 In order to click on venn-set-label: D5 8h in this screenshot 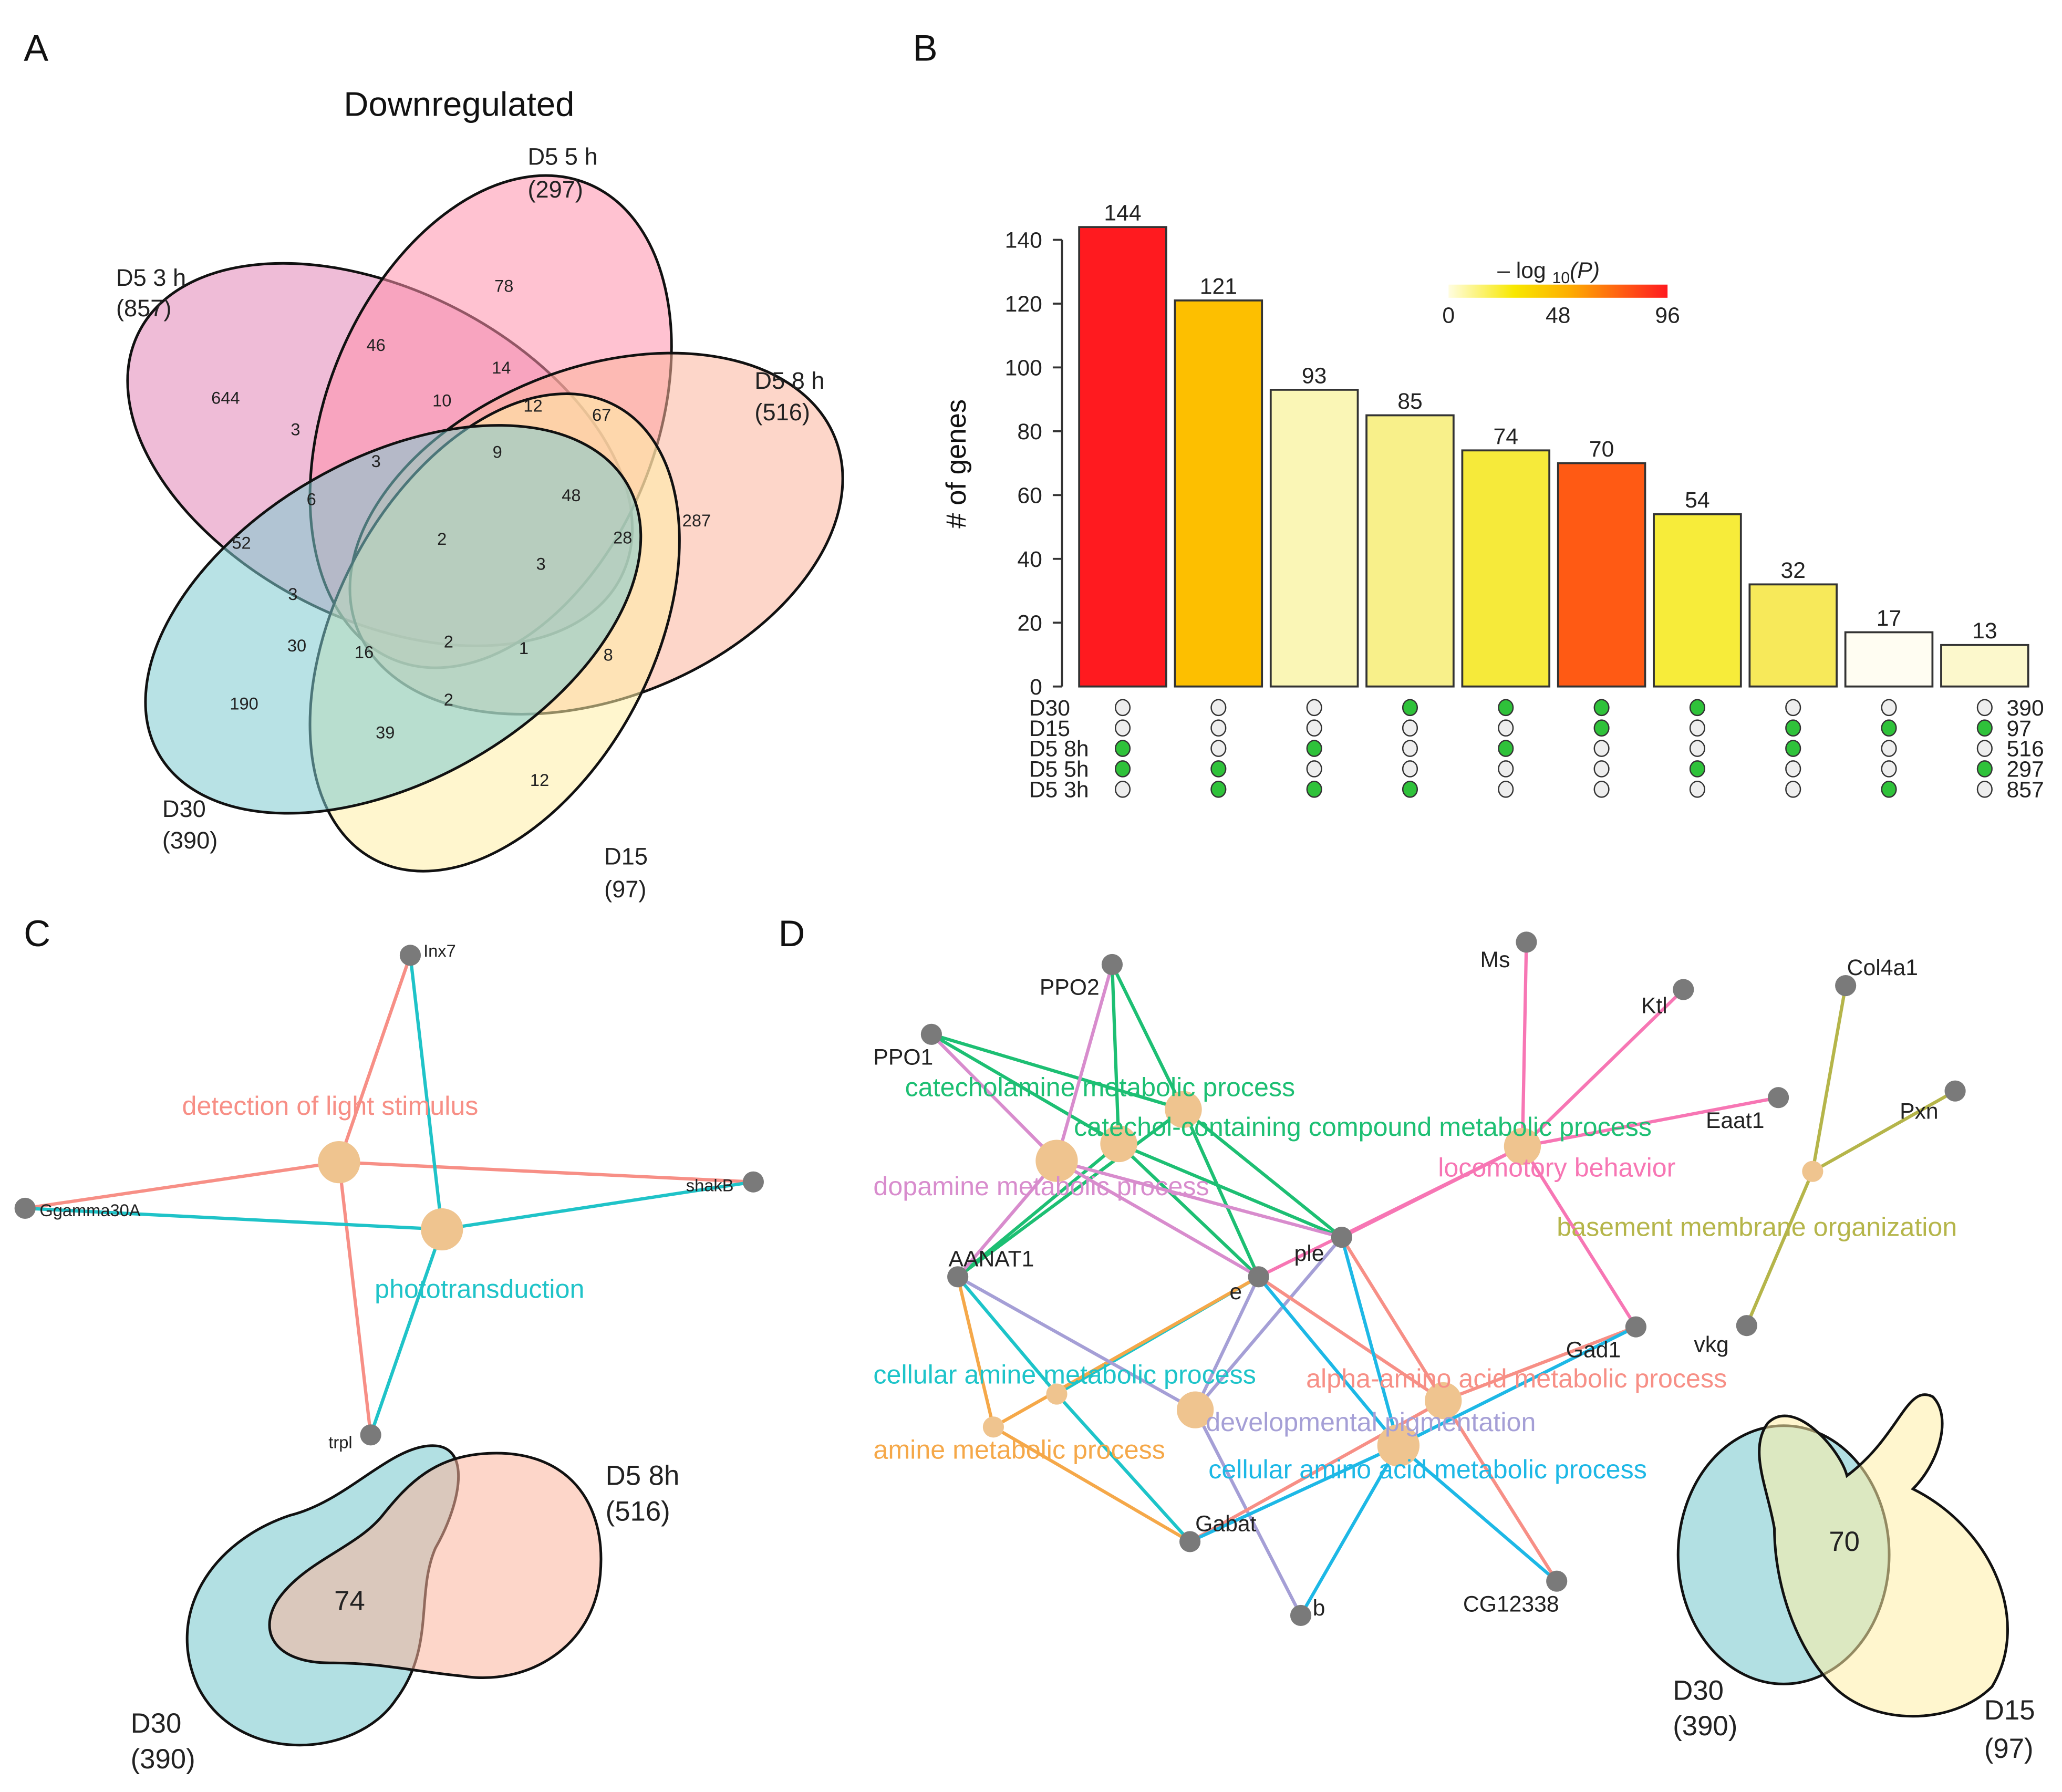, I will do `click(643, 1475)`.